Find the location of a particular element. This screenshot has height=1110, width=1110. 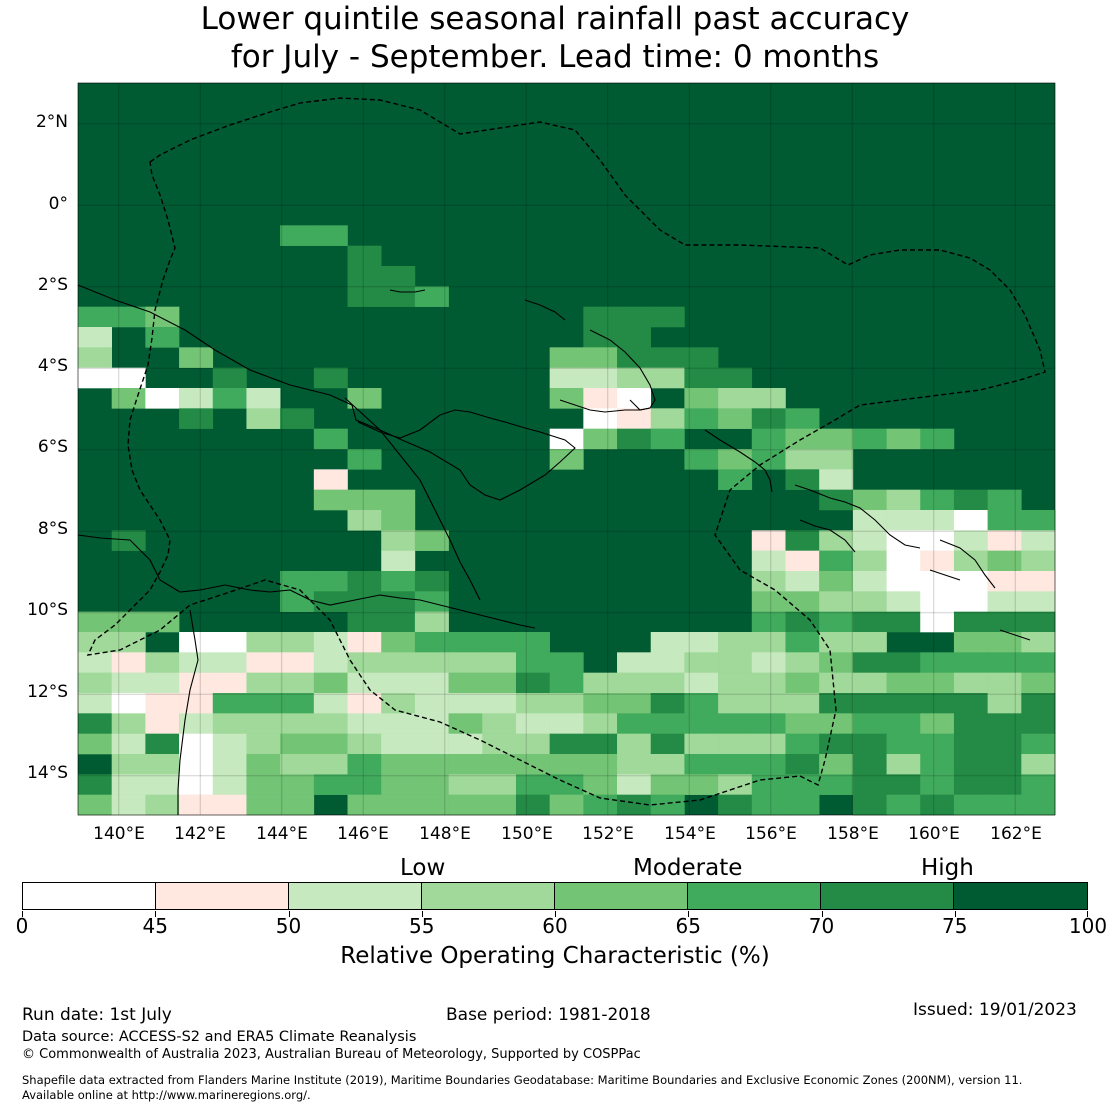

lat-label-10s: 10°S is located at coordinates (47, 610).